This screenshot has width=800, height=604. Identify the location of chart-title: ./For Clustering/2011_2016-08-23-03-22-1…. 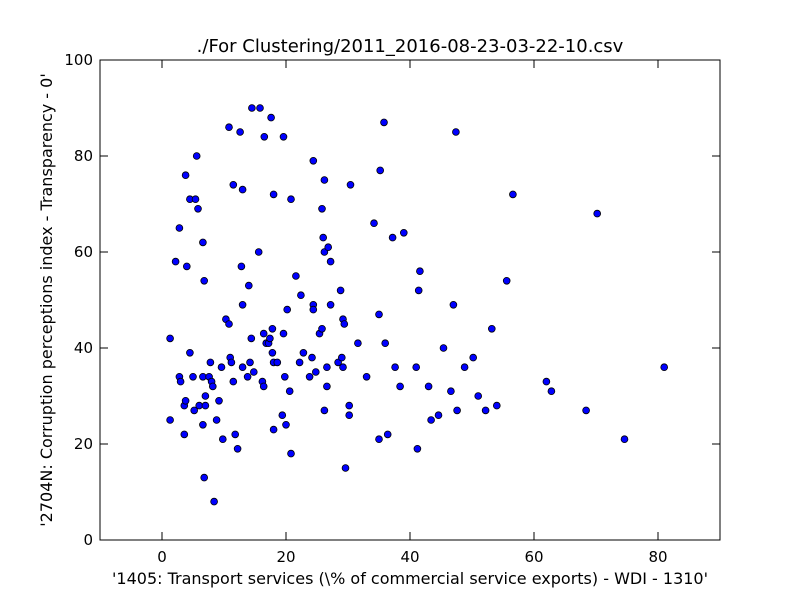
(410, 46).